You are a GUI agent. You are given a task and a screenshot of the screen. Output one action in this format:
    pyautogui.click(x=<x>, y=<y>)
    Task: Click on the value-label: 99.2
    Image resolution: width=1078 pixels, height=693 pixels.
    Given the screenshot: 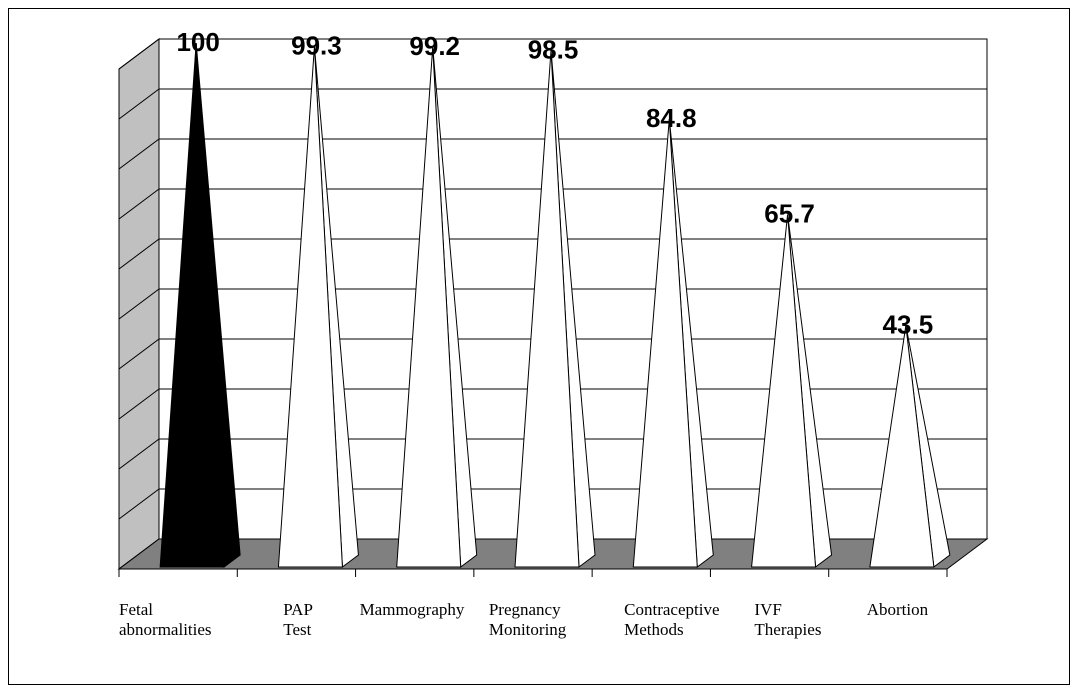 What is the action you would take?
    pyautogui.click(x=434, y=46)
    